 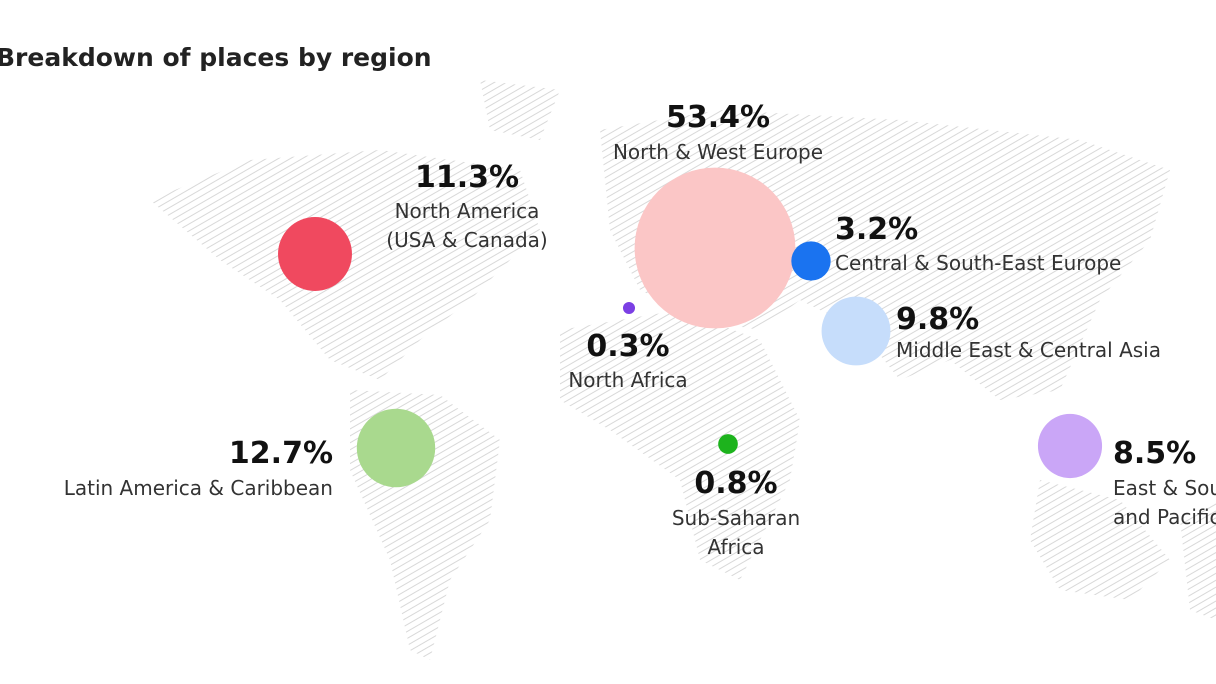 I want to click on value-label: 12.7%, so click(x=281, y=453).